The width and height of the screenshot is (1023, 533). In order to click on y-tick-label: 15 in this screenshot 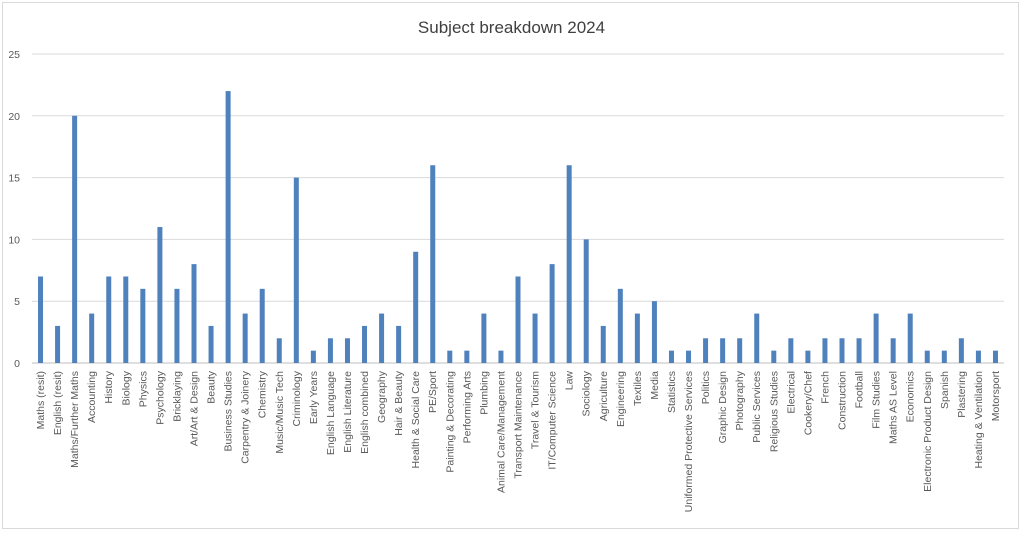, I will do `click(14, 179)`.